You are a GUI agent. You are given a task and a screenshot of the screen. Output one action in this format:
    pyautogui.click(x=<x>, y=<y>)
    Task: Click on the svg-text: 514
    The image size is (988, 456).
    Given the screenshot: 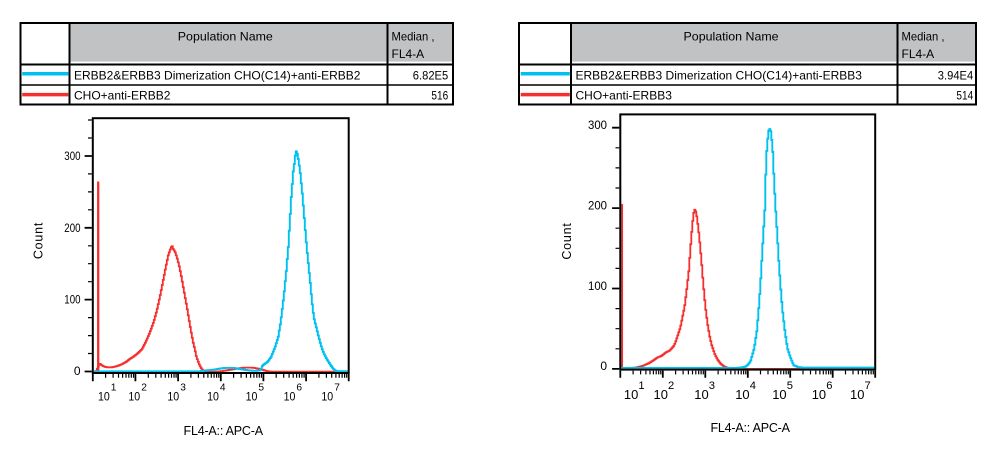 What is the action you would take?
    pyautogui.click(x=964, y=96)
    